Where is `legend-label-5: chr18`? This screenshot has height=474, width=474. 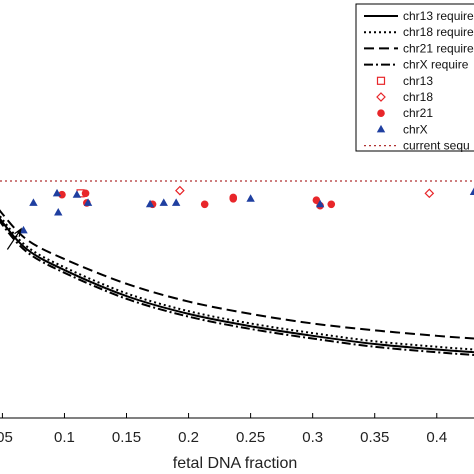 legend-label-5: chr18 is located at coordinates (418, 97).